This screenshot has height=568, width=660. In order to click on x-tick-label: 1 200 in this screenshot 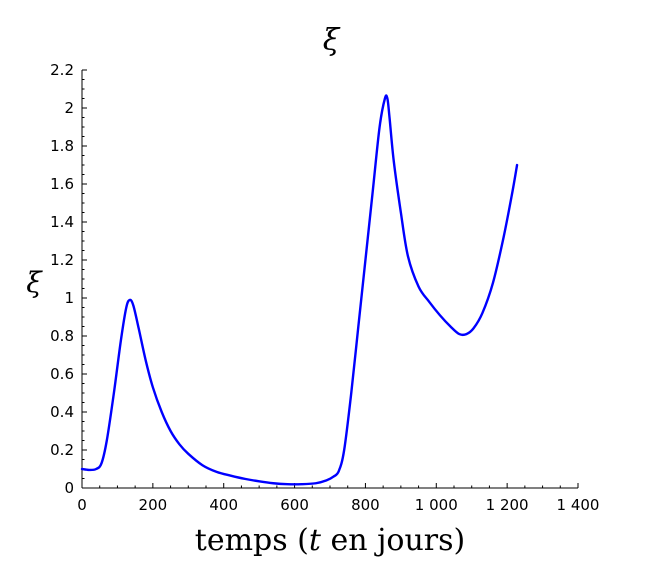, I will do `click(507, 505)`.